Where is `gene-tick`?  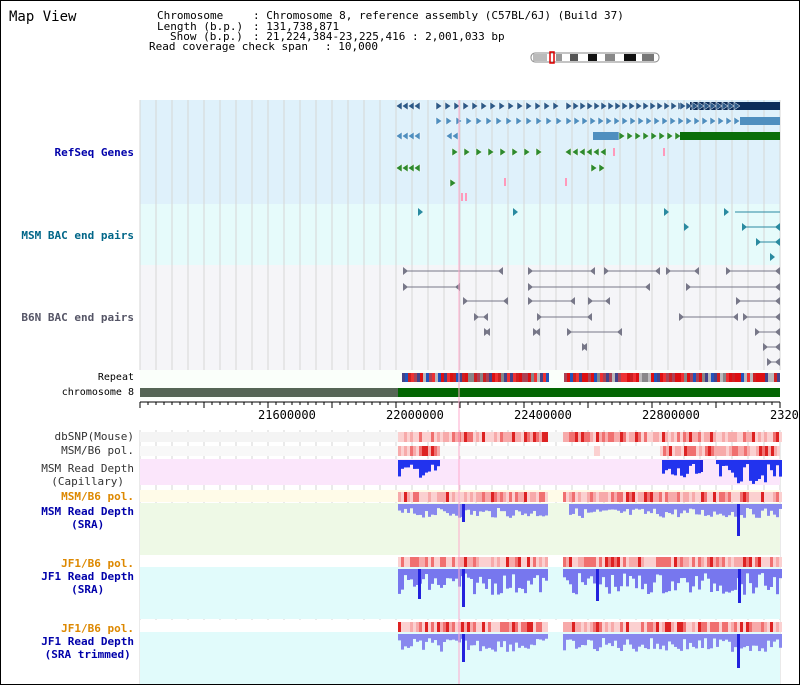
gene-tick is located at coordinates (664, 152).